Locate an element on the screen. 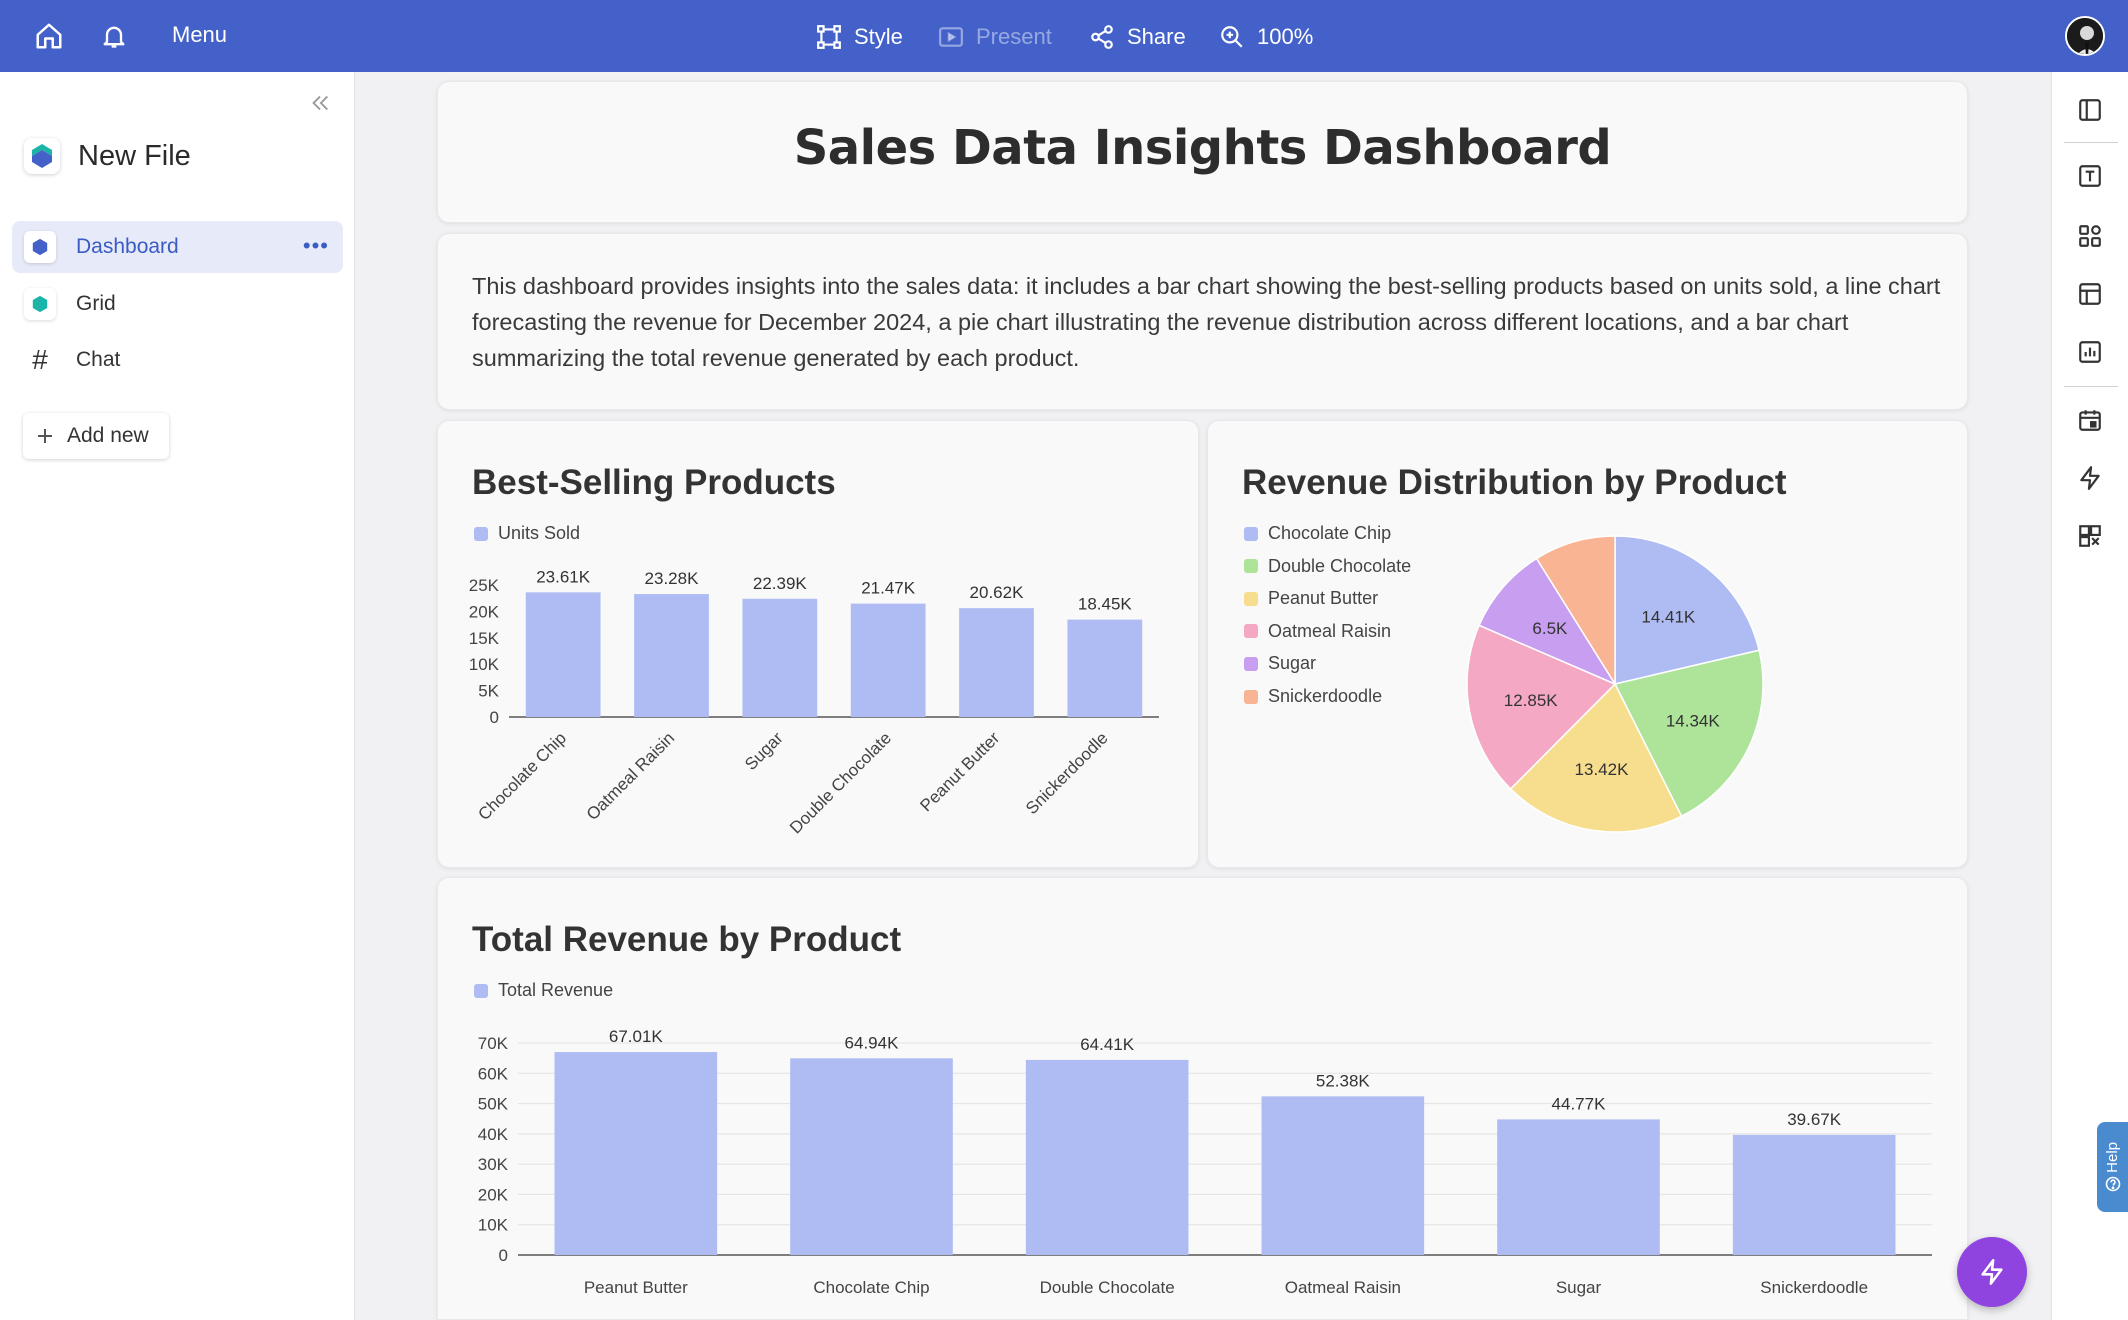  help-label: Help is located at coordinates (2112, 1157).